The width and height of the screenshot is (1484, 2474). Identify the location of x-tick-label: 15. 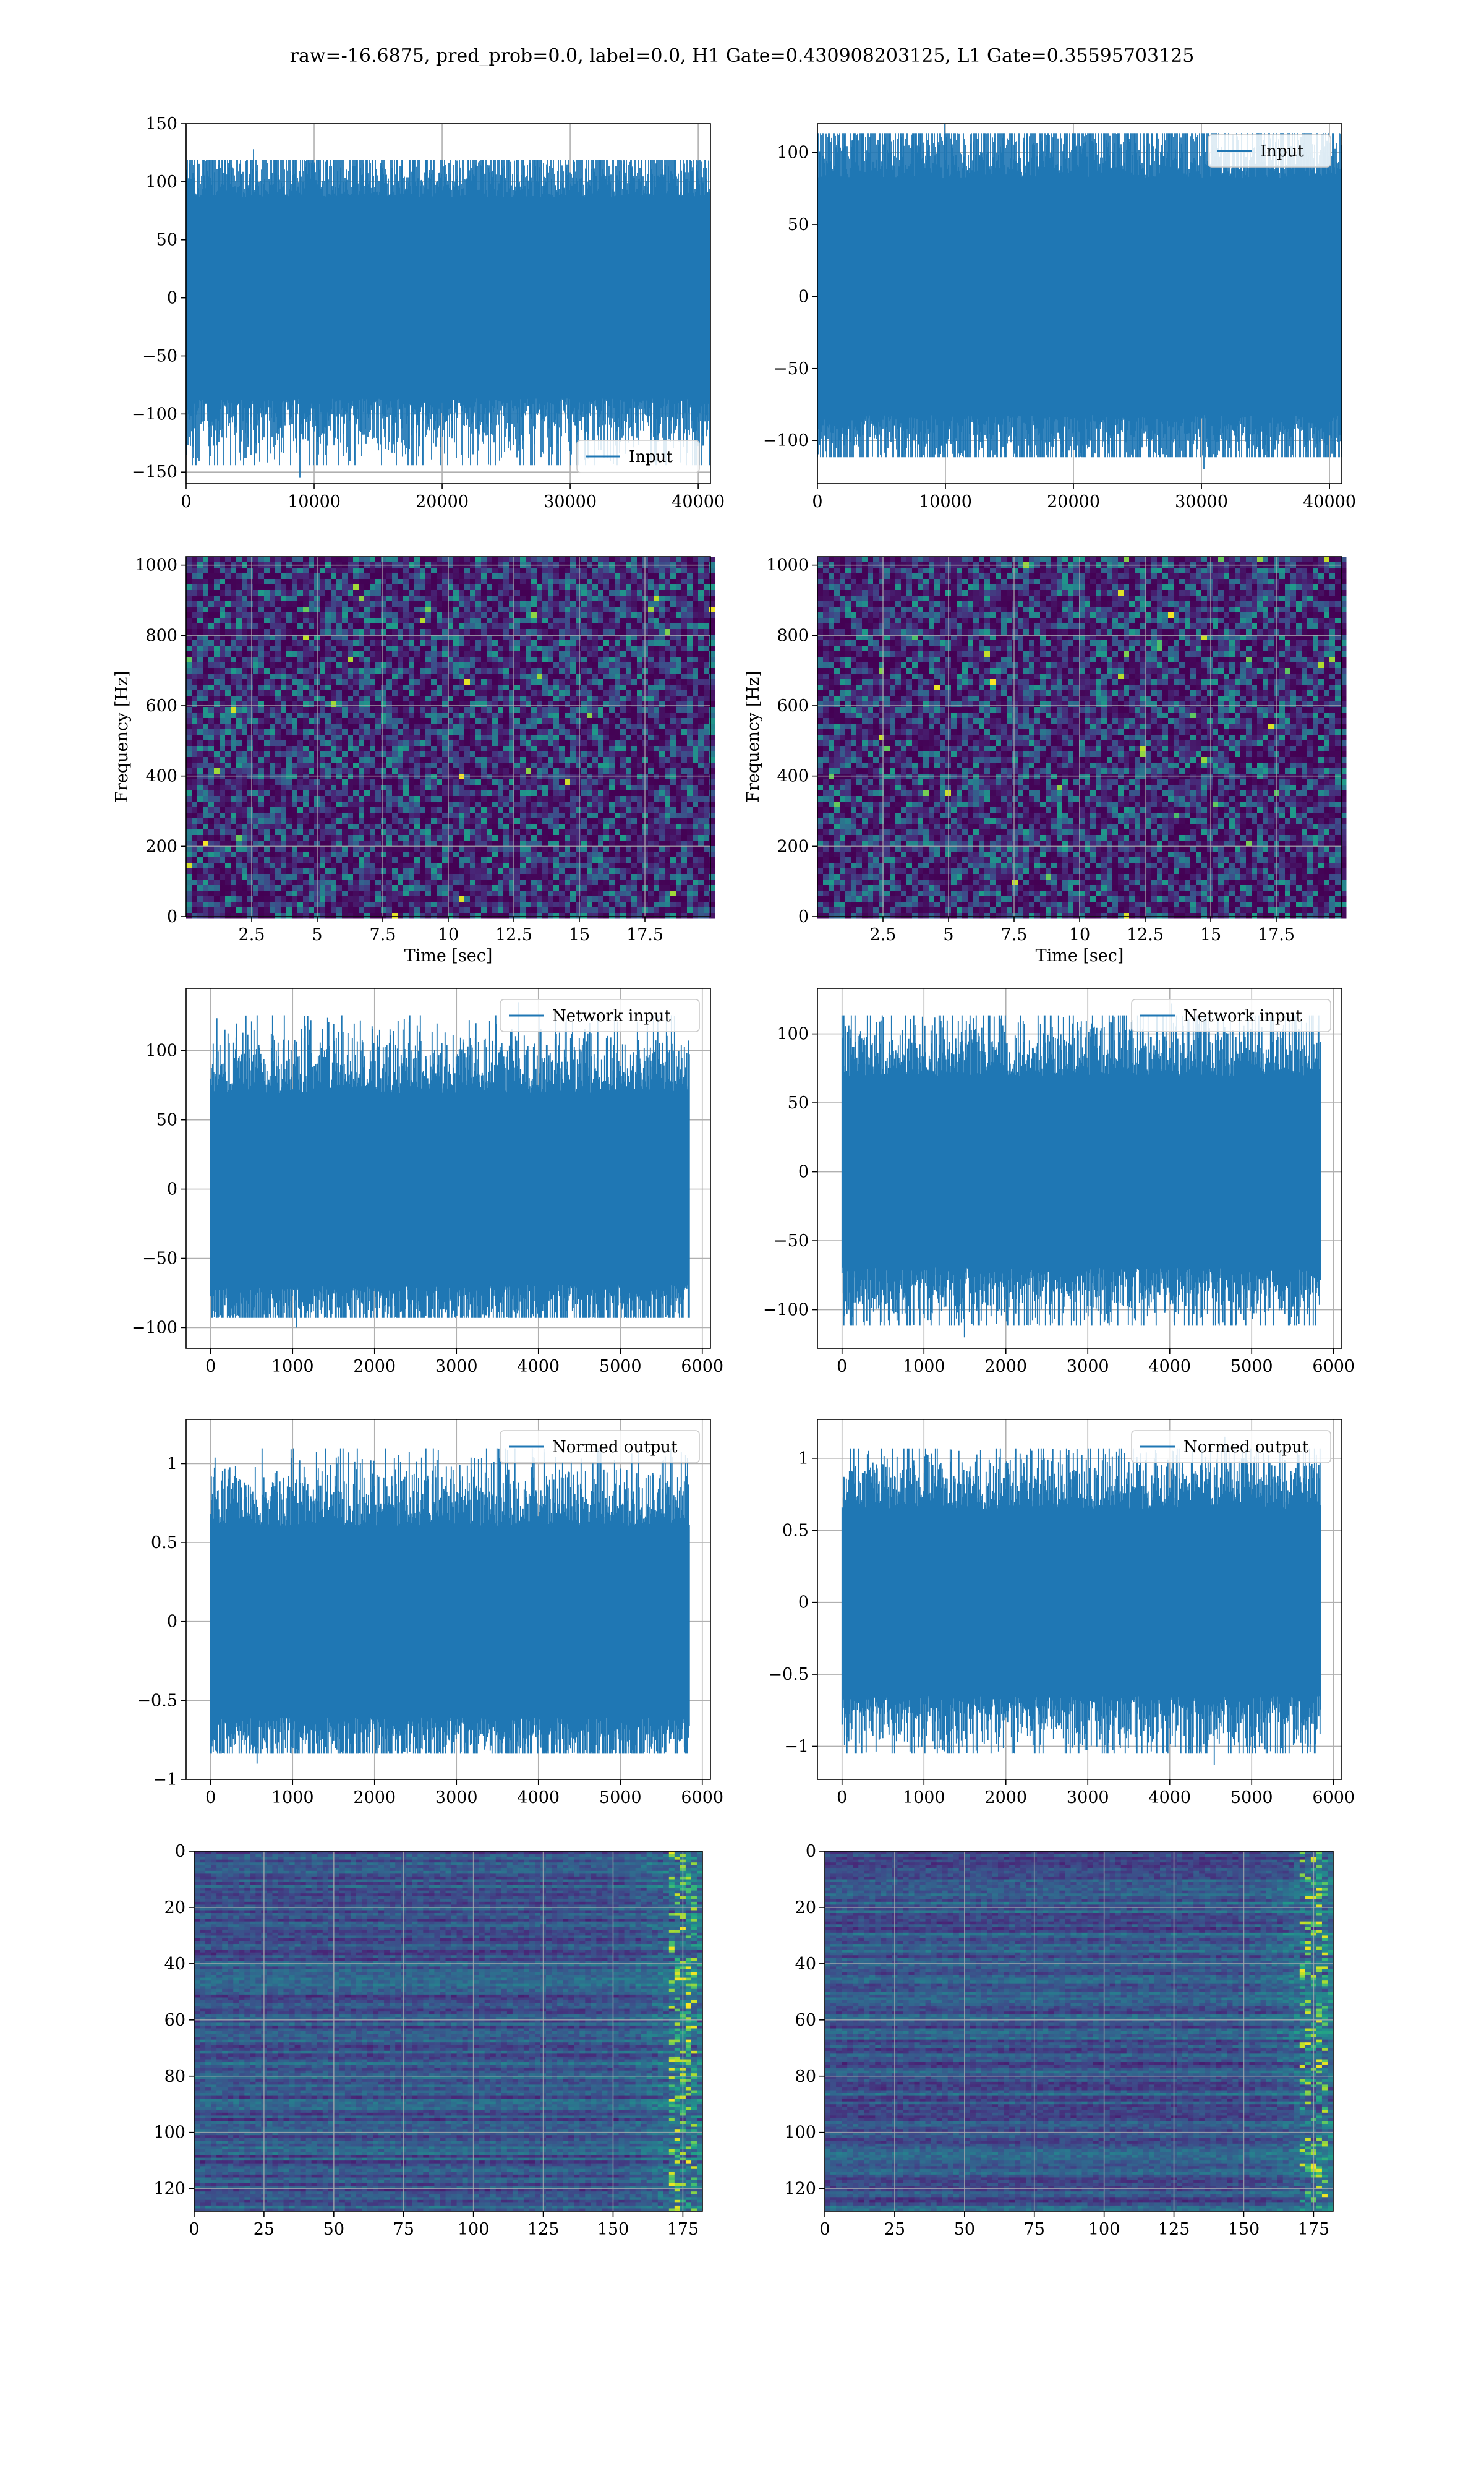
(579, 934).